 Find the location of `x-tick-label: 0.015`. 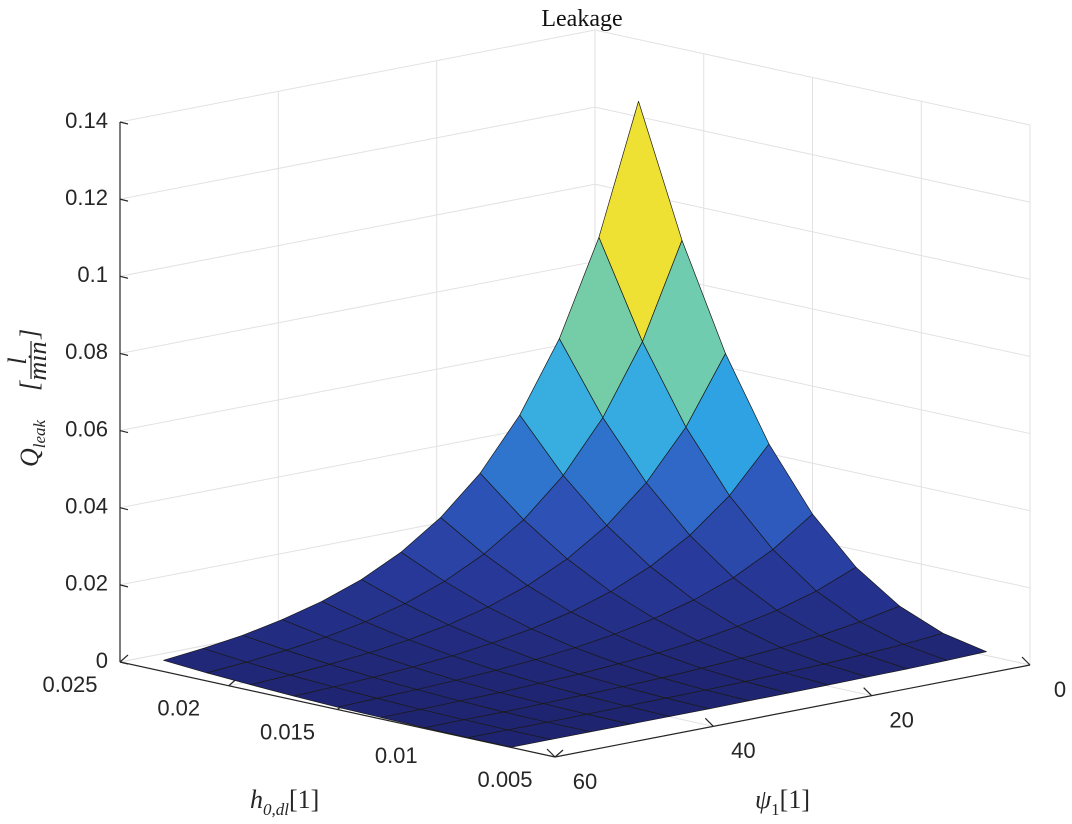

x-tick-label: 0.015 is located at coordinates (287, 731).